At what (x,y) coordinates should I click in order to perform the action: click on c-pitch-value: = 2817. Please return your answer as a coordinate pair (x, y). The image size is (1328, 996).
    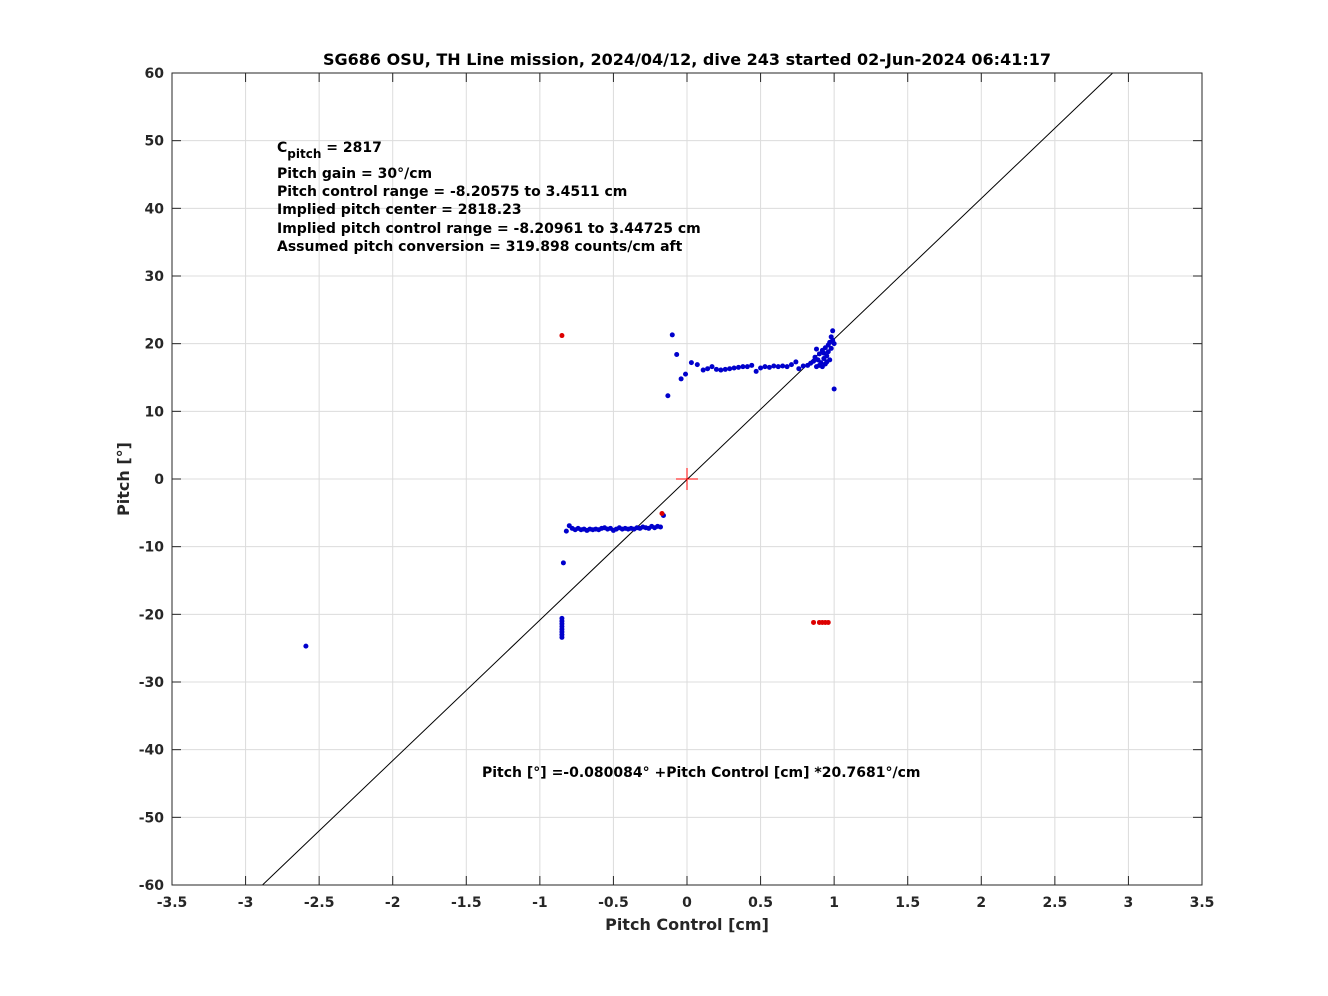
    Looking at the image, I should click on (351, 148).